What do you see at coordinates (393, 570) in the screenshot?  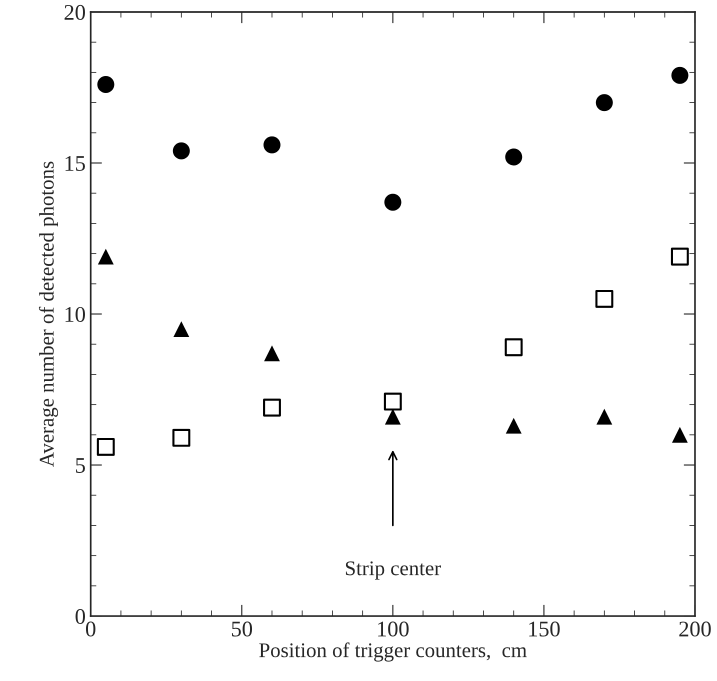 I see `annotation: Strip center` at bounding box center [393, 570].